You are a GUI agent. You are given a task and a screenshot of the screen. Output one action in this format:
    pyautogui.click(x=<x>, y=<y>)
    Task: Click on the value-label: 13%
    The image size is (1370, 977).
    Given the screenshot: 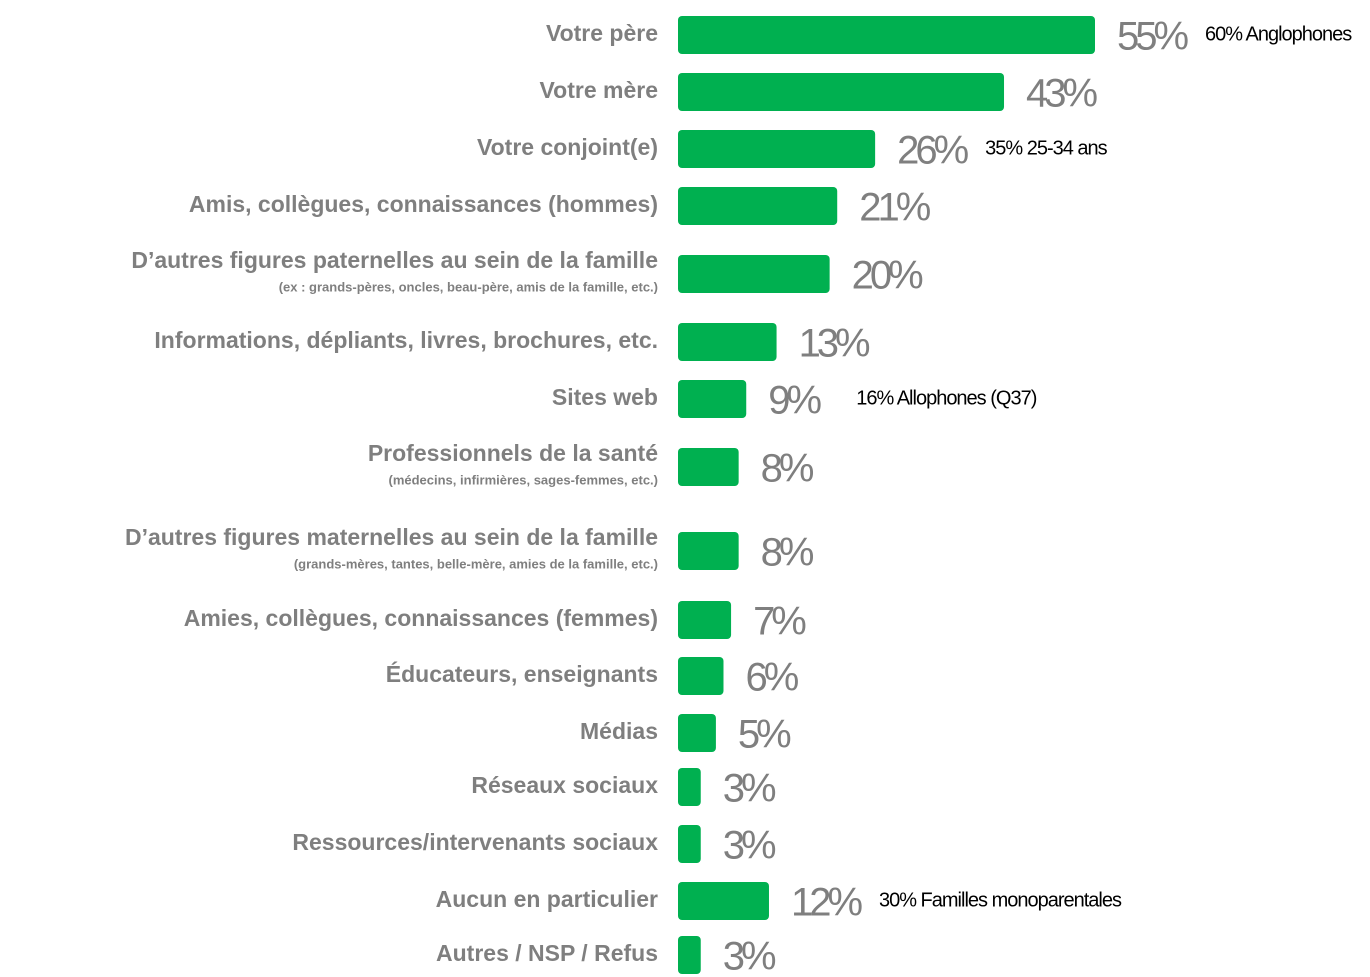 What is the action you would take?
    pyautogui.click(x=834, y=344)
    